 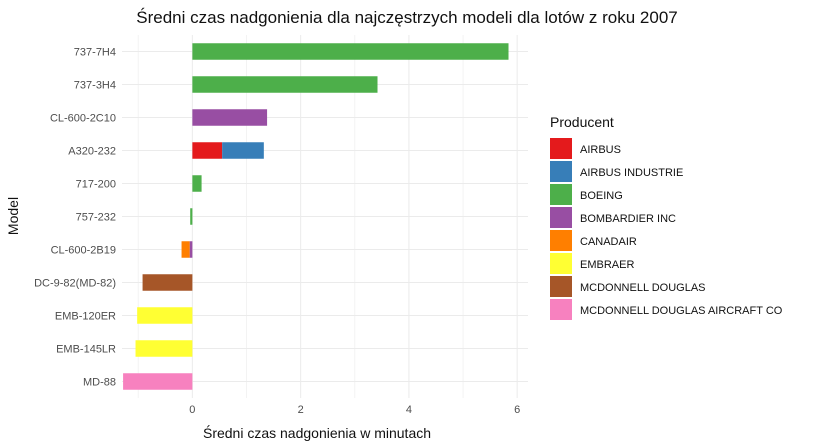 What do you see at coordinates (643, 288) in the screenshot?
I see `legend-label: MCDONNELL DOUGLAS` at bounding box center [643, 288].